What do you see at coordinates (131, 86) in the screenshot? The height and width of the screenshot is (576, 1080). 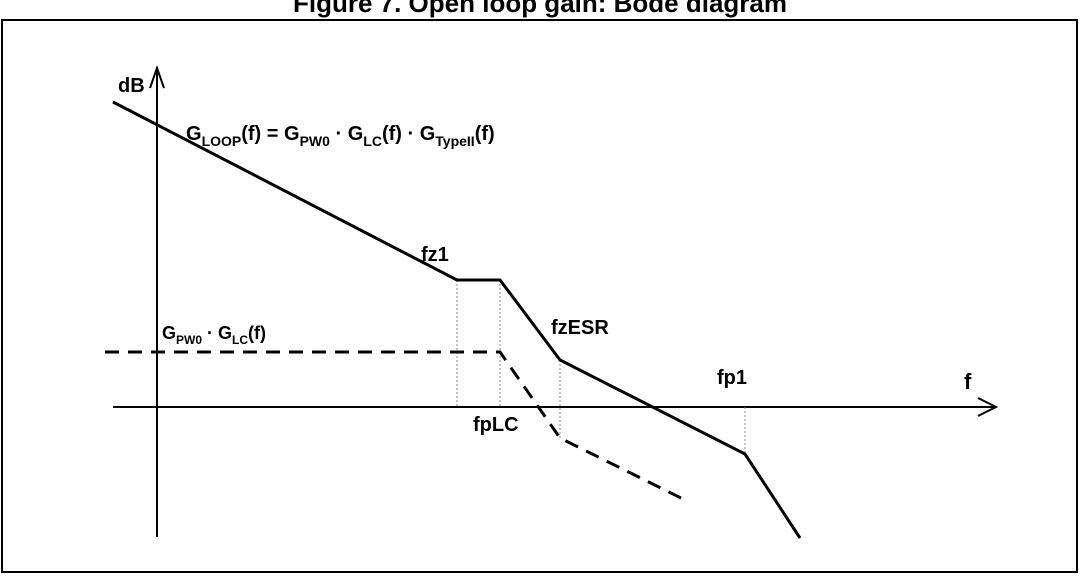 I see `y-axis-label: dB` at bounding box center [131, 86].